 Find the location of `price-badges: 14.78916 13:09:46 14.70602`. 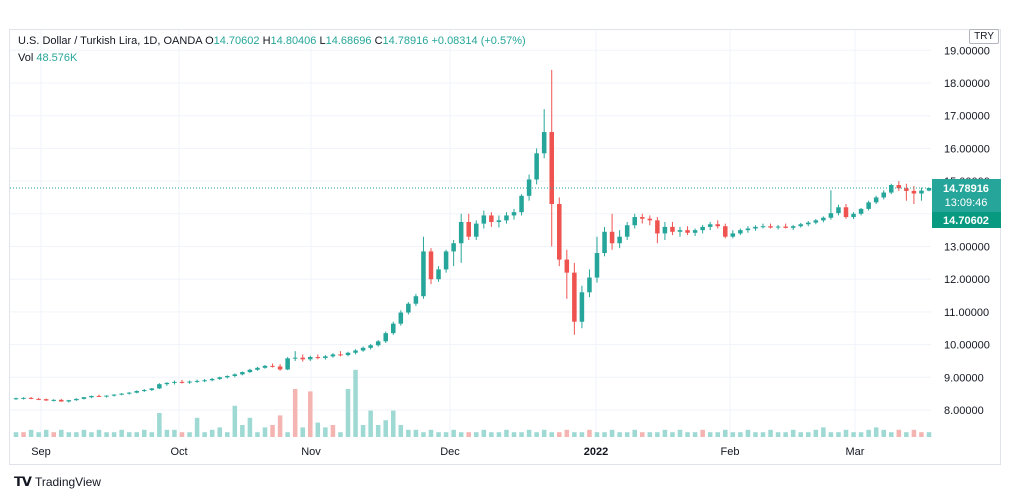

price-badges: 14.78916 13:09:46 14.70602 is located at coordinates (966, 203).